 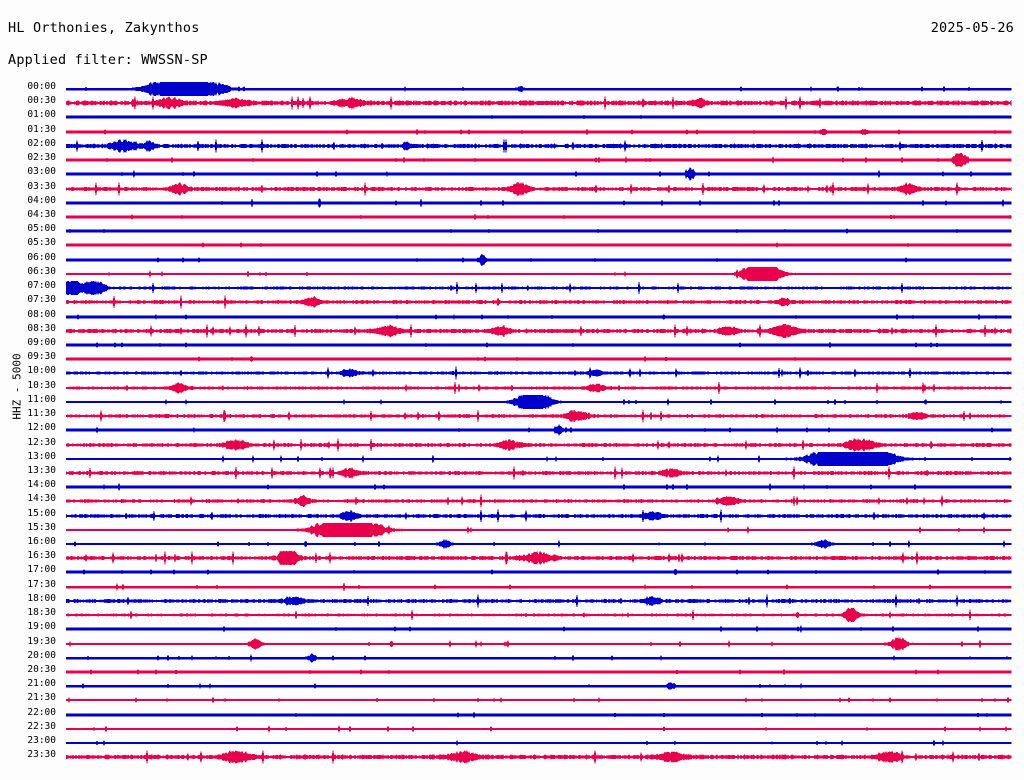 I want to click on time-axis-label: 09:00, so click(x=41, y=342).